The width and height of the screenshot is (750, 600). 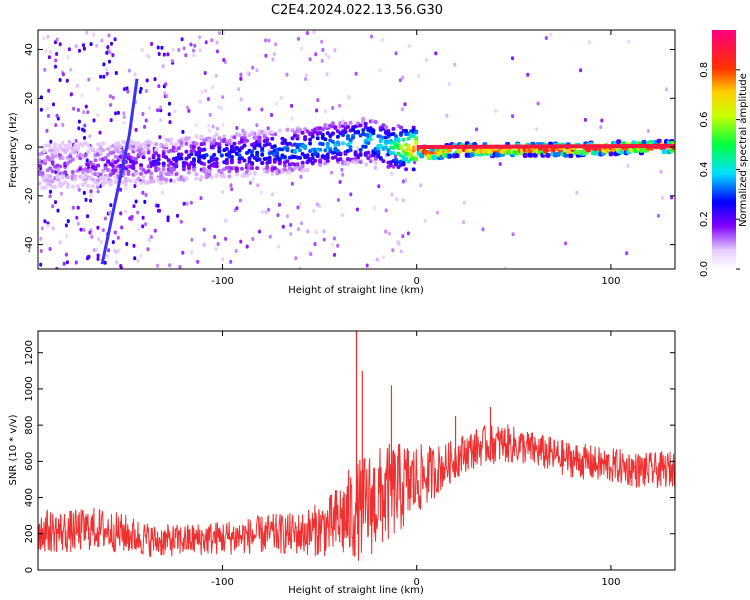 I want to click on y-tick-label: -40, so click(x=29, y=244).